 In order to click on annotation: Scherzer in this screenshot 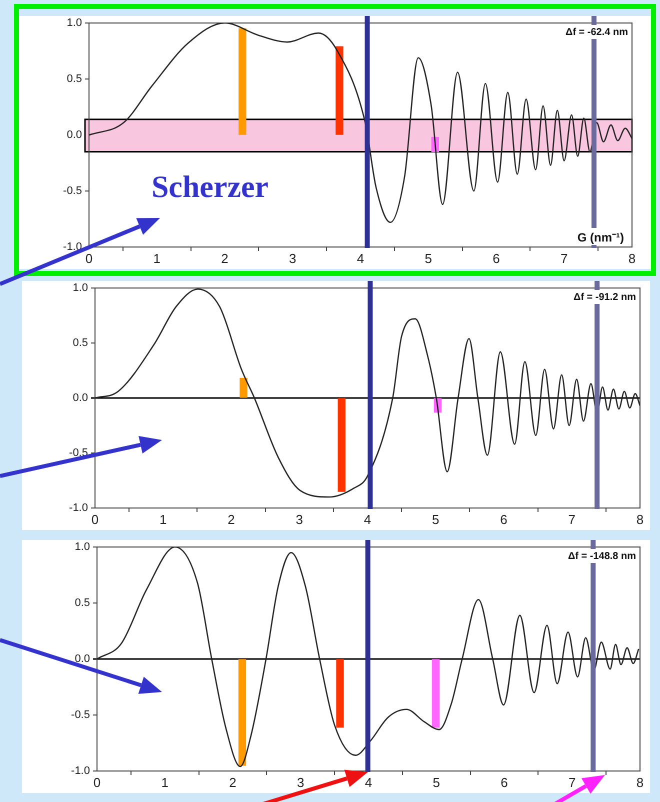, I will do `click(210, 186)`.